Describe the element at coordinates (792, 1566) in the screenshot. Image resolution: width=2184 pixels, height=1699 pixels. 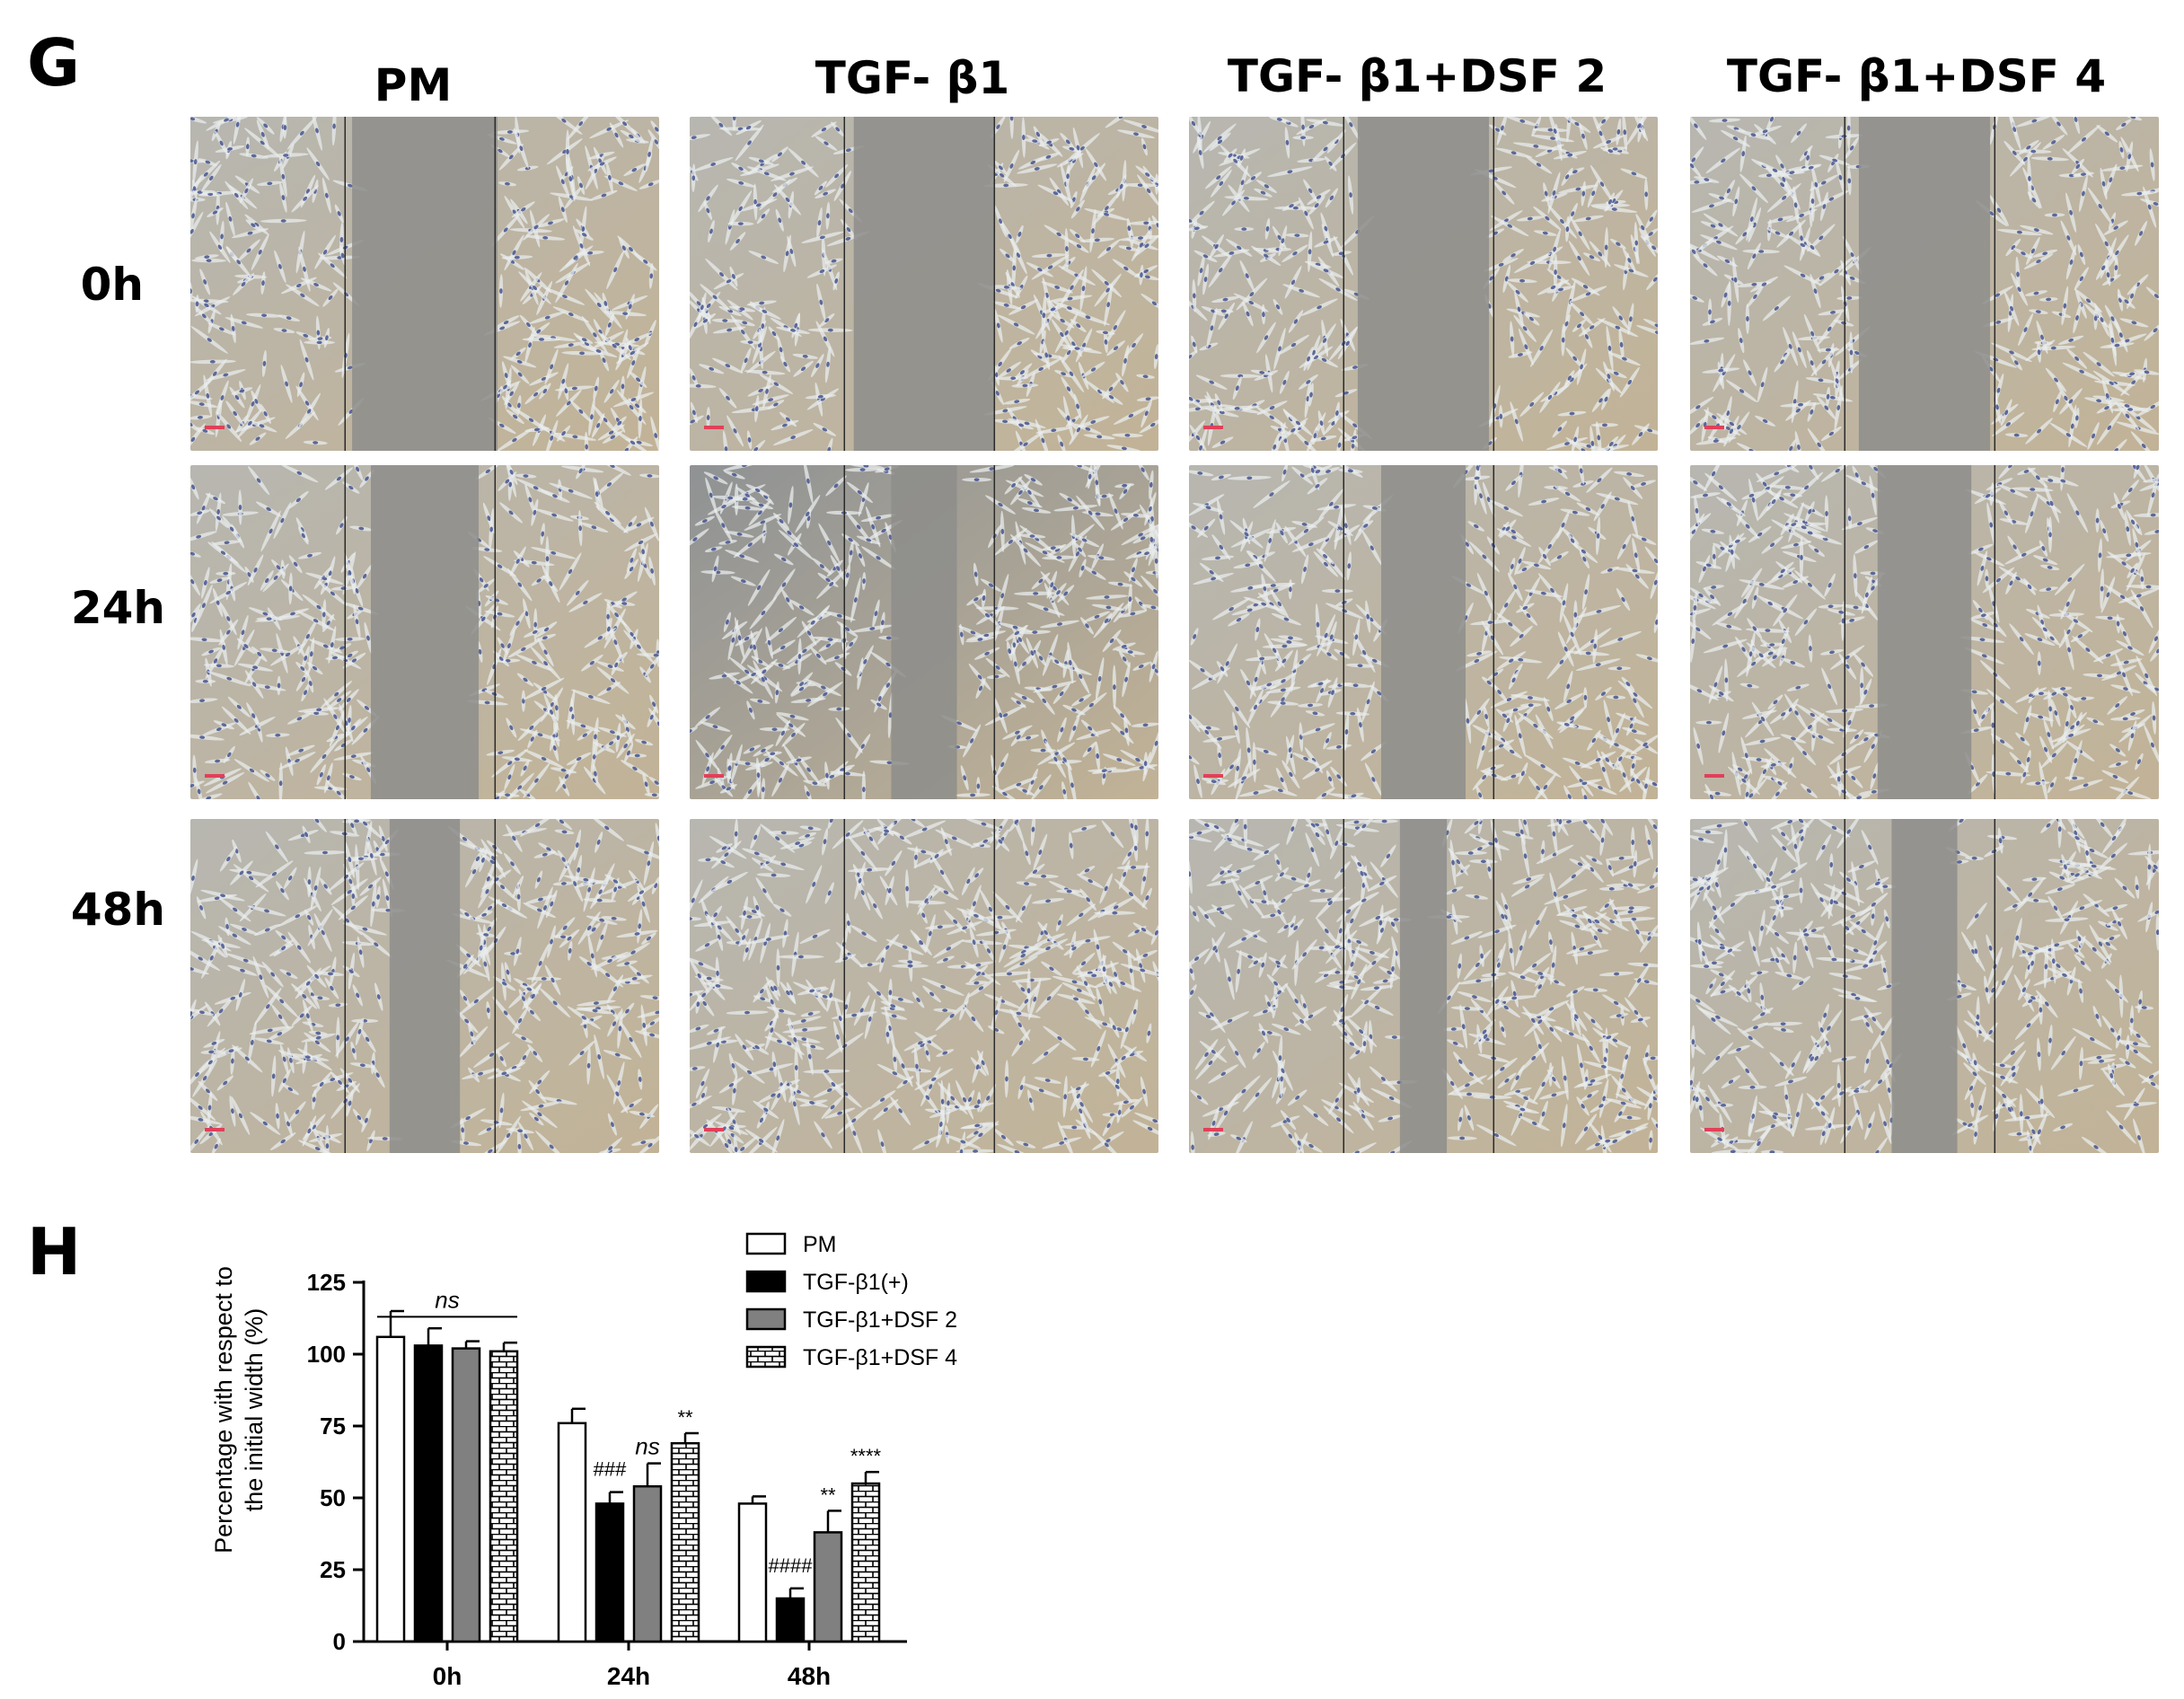
I see `significance-label: ####` at that location.